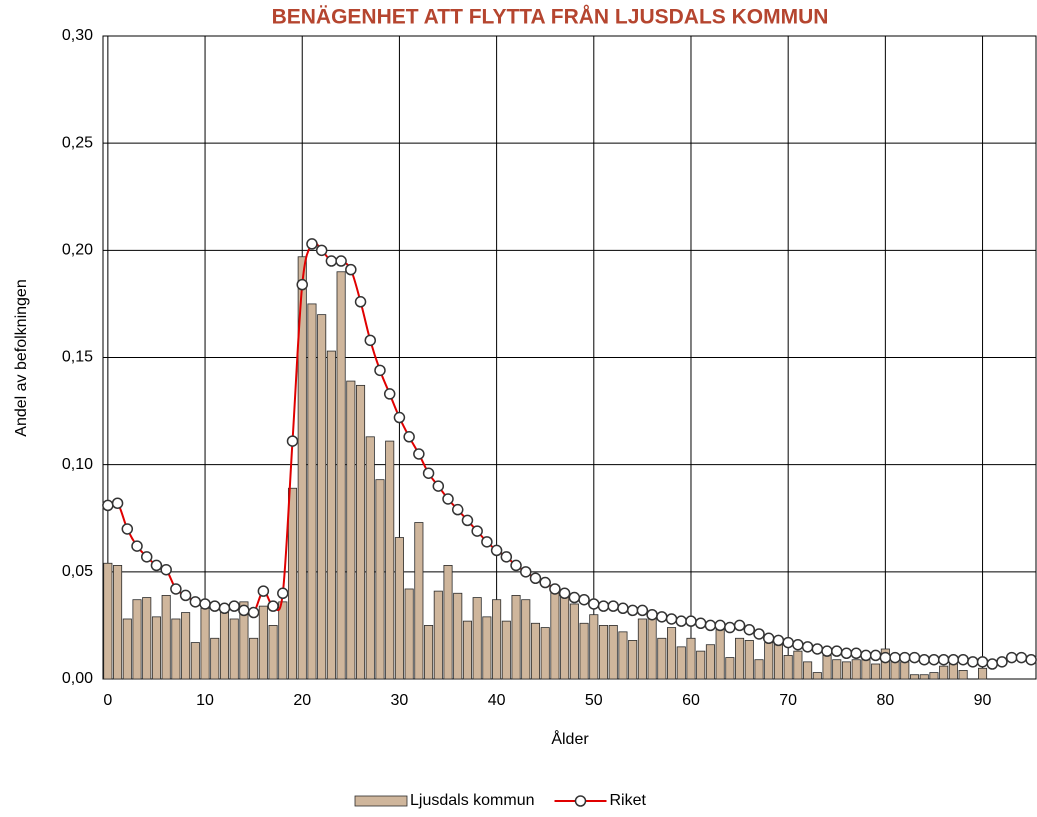 The width and height of the screenshot is (1037, 817). I want to click on legend-label: Riket, so click(628, 800).